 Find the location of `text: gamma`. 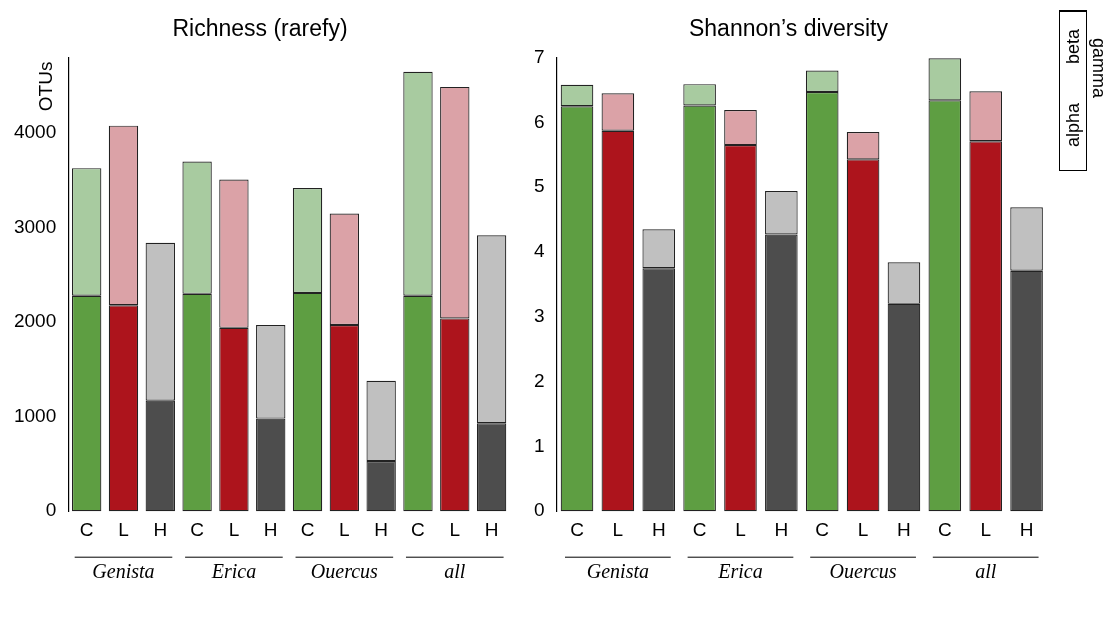

text: gamma is located at coordinates (1097, 68).